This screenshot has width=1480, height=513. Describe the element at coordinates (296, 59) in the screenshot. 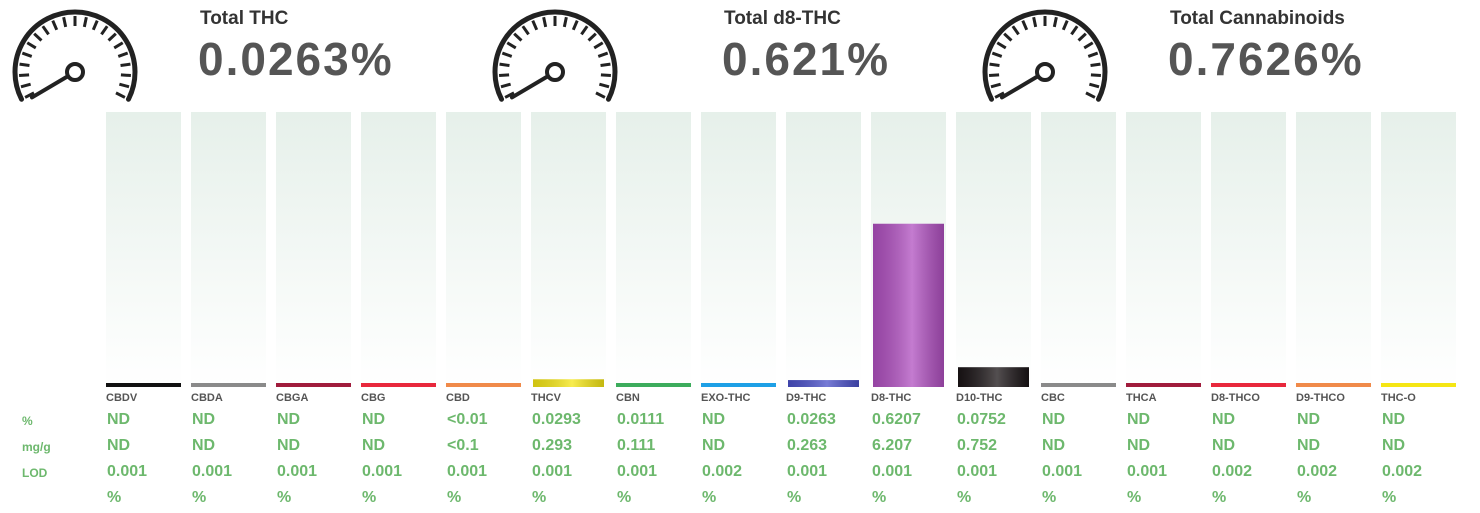

I see `total-value: 0.0263%` at that location.